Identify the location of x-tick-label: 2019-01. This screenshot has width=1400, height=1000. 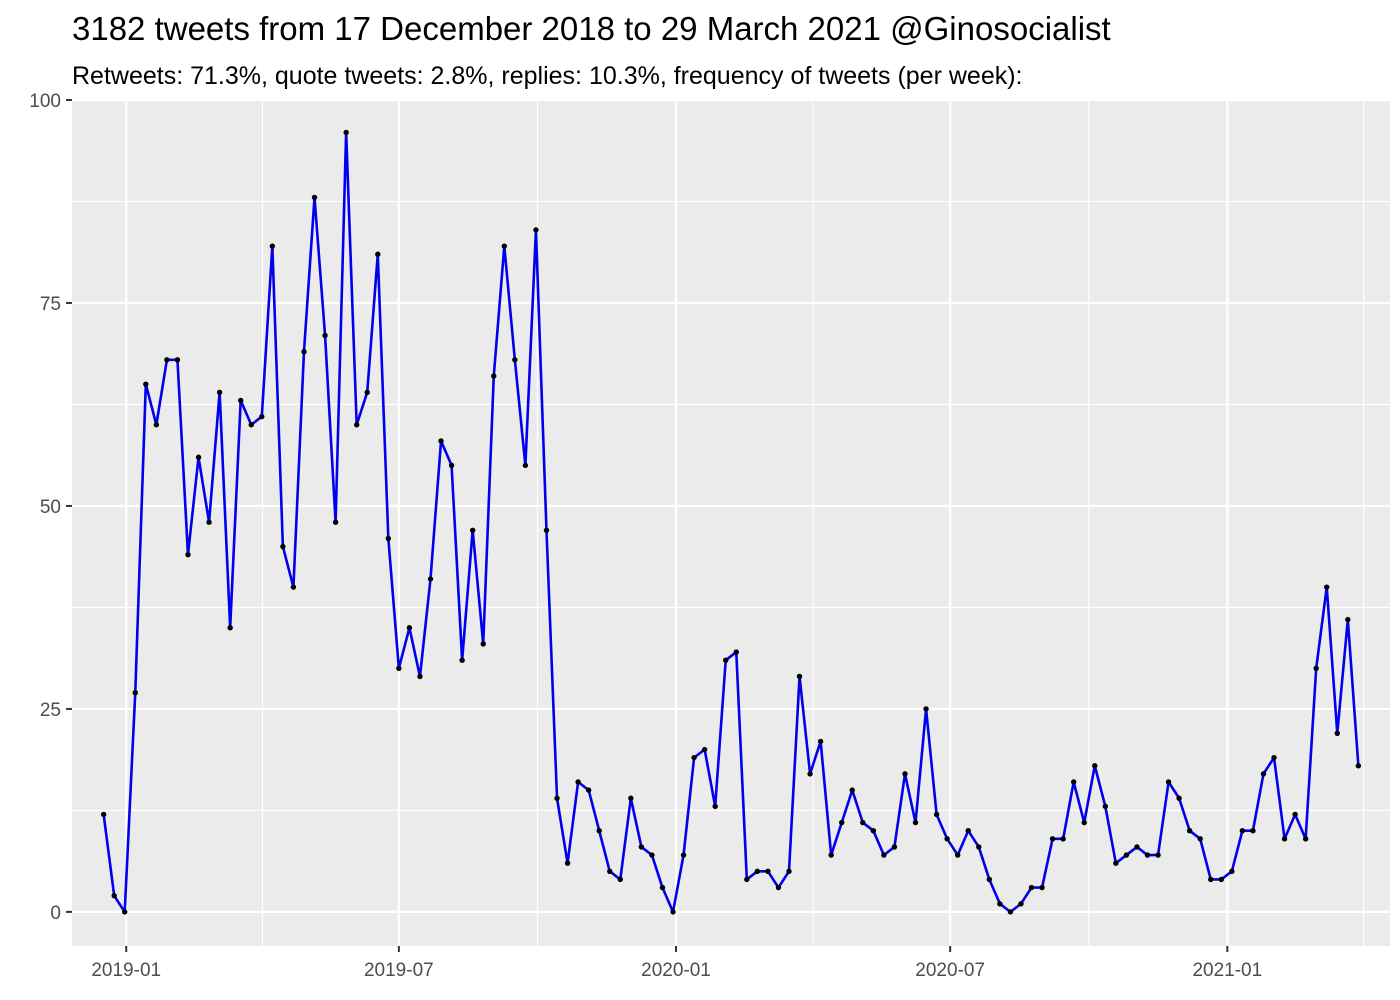
(126, 970).